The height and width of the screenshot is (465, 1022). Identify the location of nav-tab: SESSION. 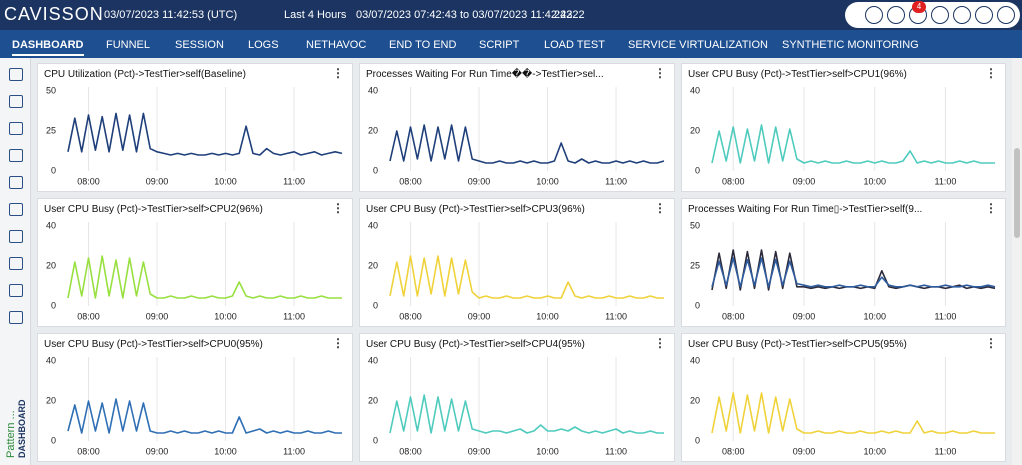
(199, 45).